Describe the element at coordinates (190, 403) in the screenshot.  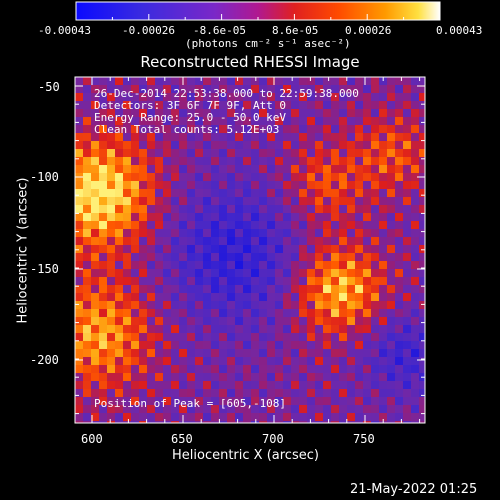
I see `peak-position: Position of Peak = [605,-108]` at that location.